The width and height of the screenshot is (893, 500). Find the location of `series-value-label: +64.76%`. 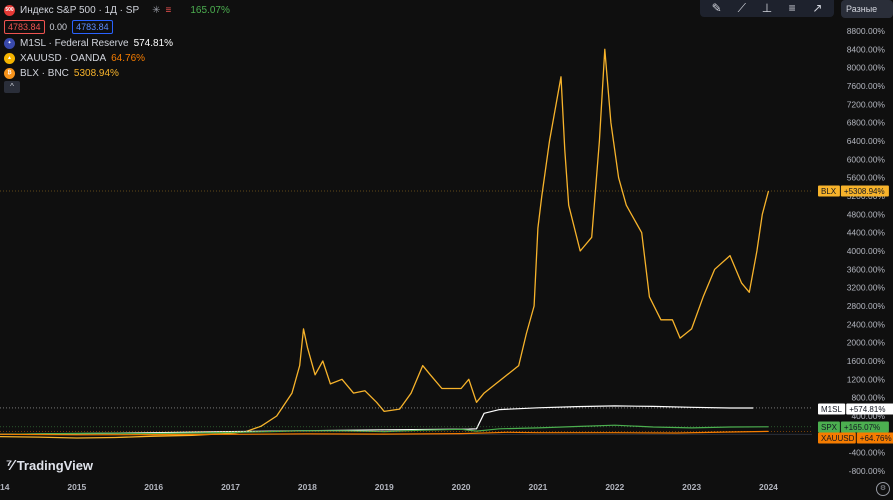

series-value-label: +64.76% is located at coordinates (876, 438).